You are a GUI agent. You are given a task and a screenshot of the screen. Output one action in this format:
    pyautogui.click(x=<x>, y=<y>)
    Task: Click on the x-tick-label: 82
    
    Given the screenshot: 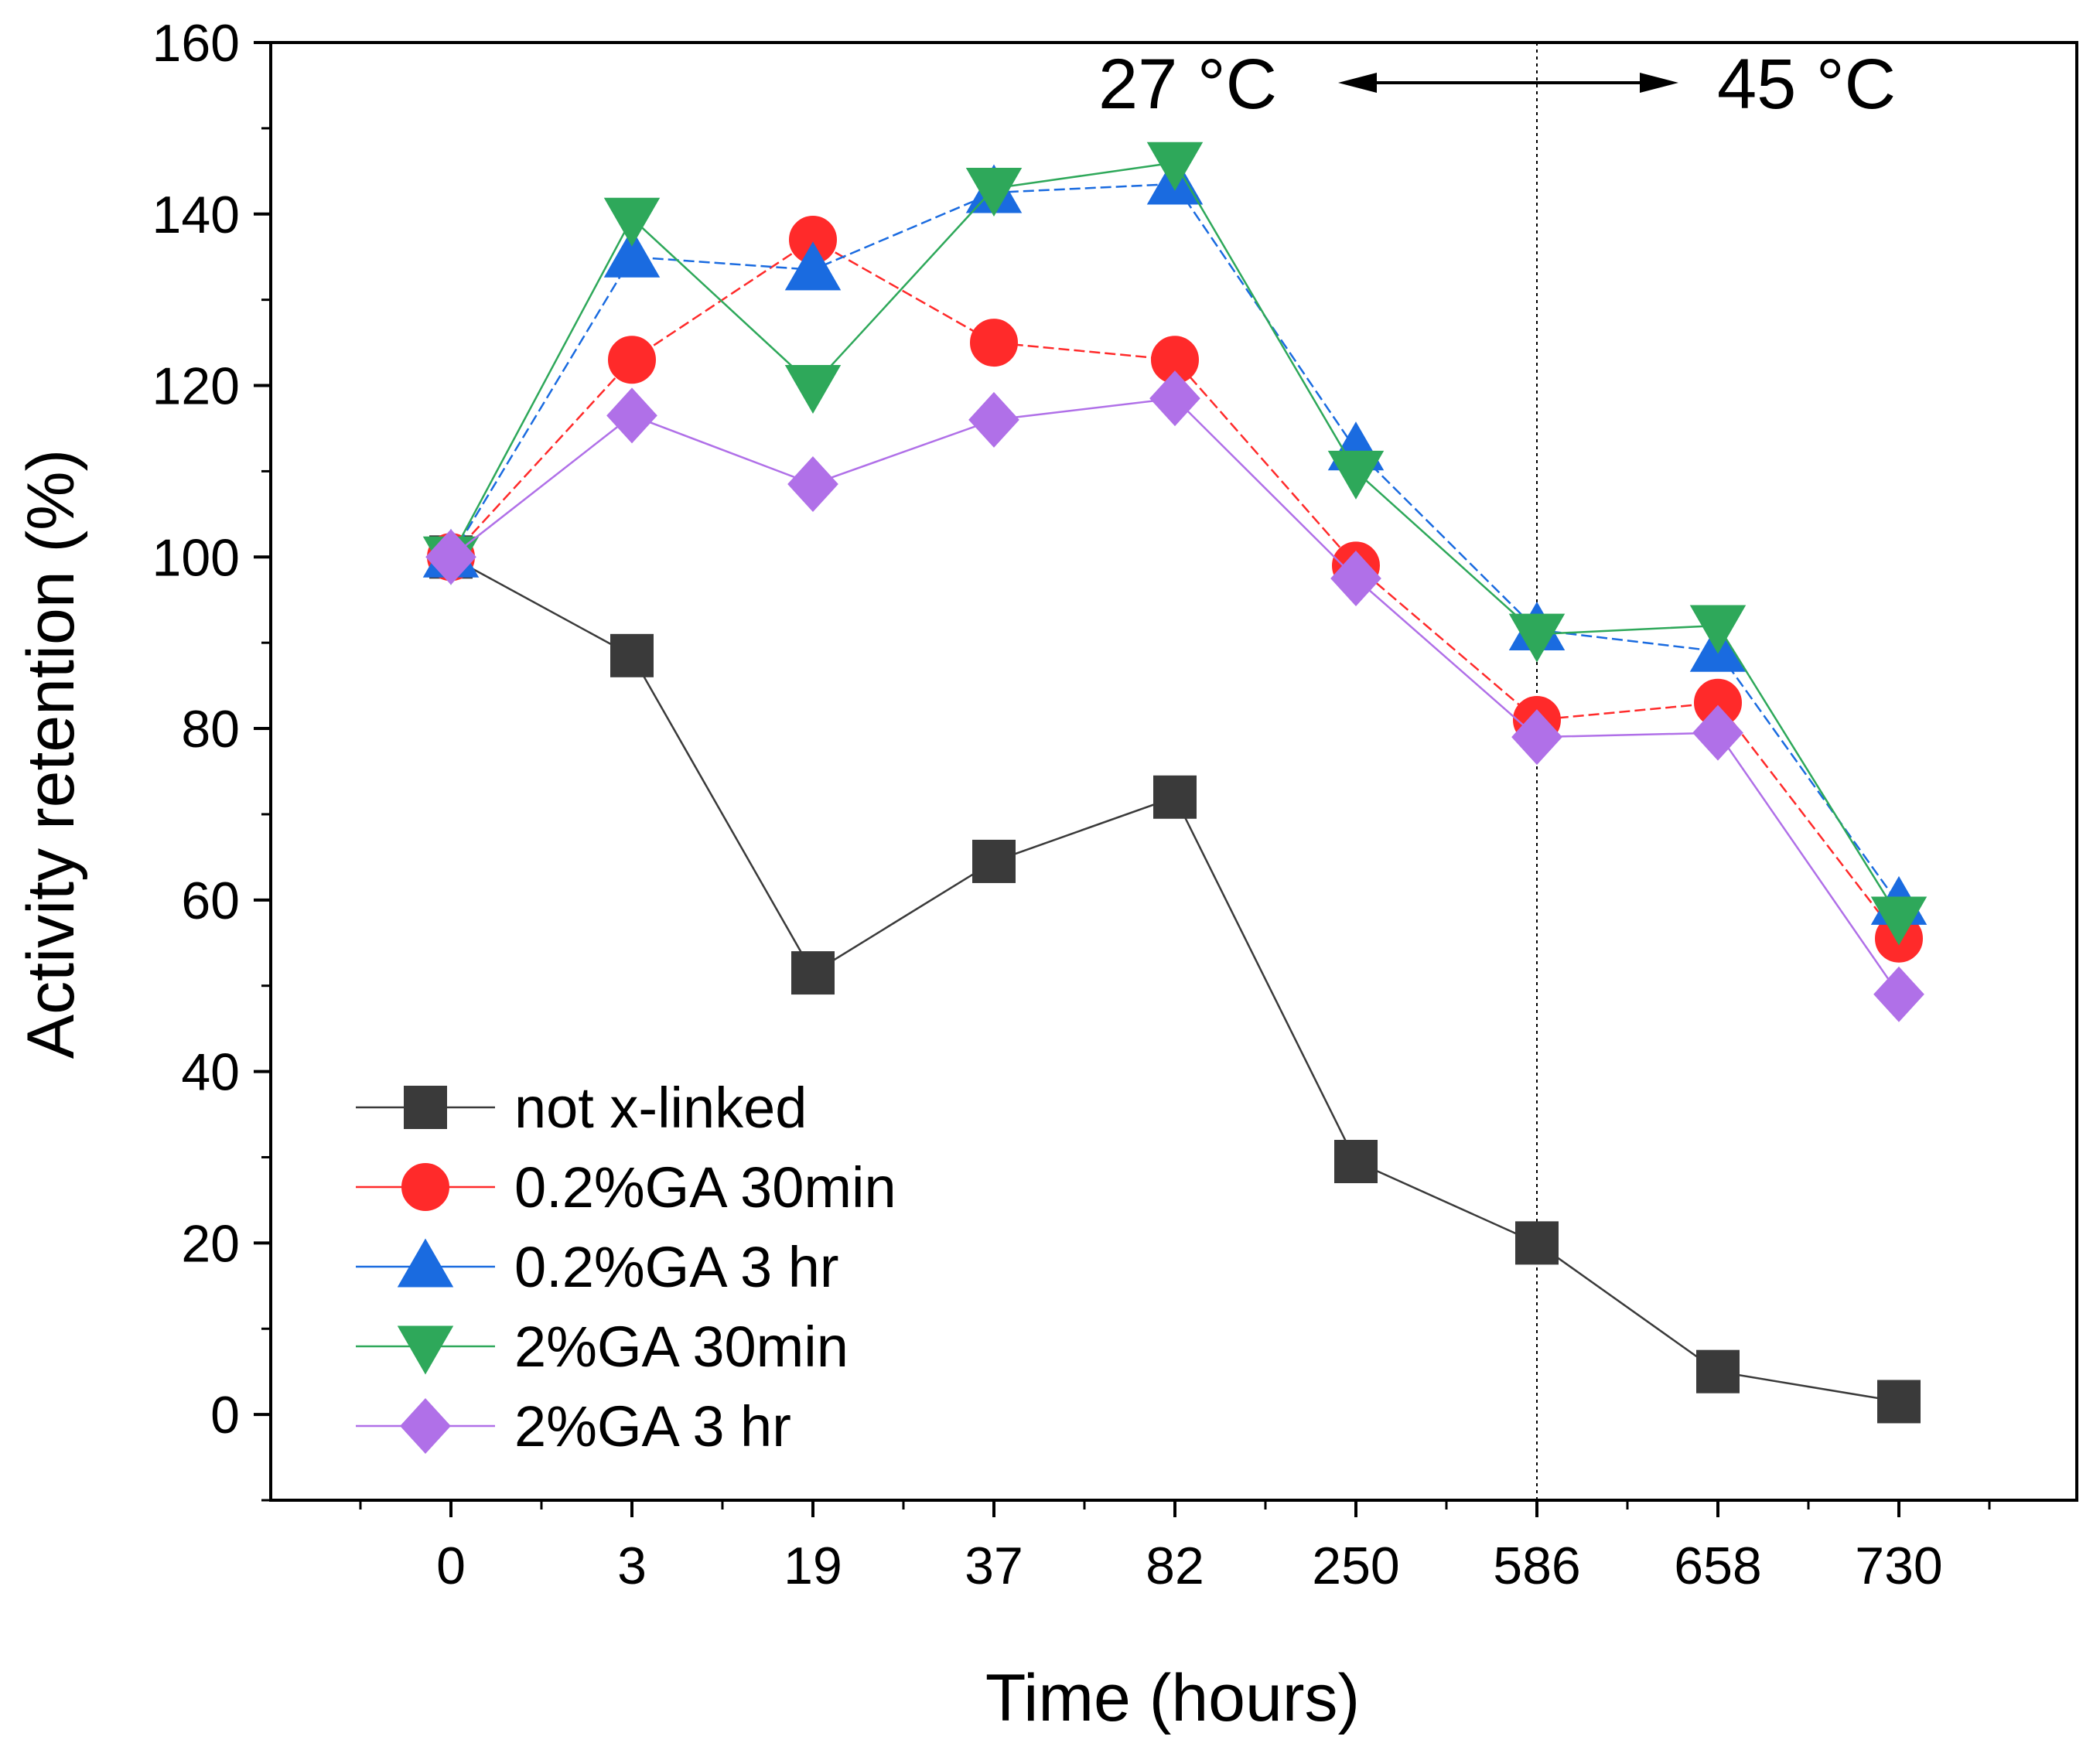 What is the action you would take?
    pyautogui.click(x=1175, y=1566)
    